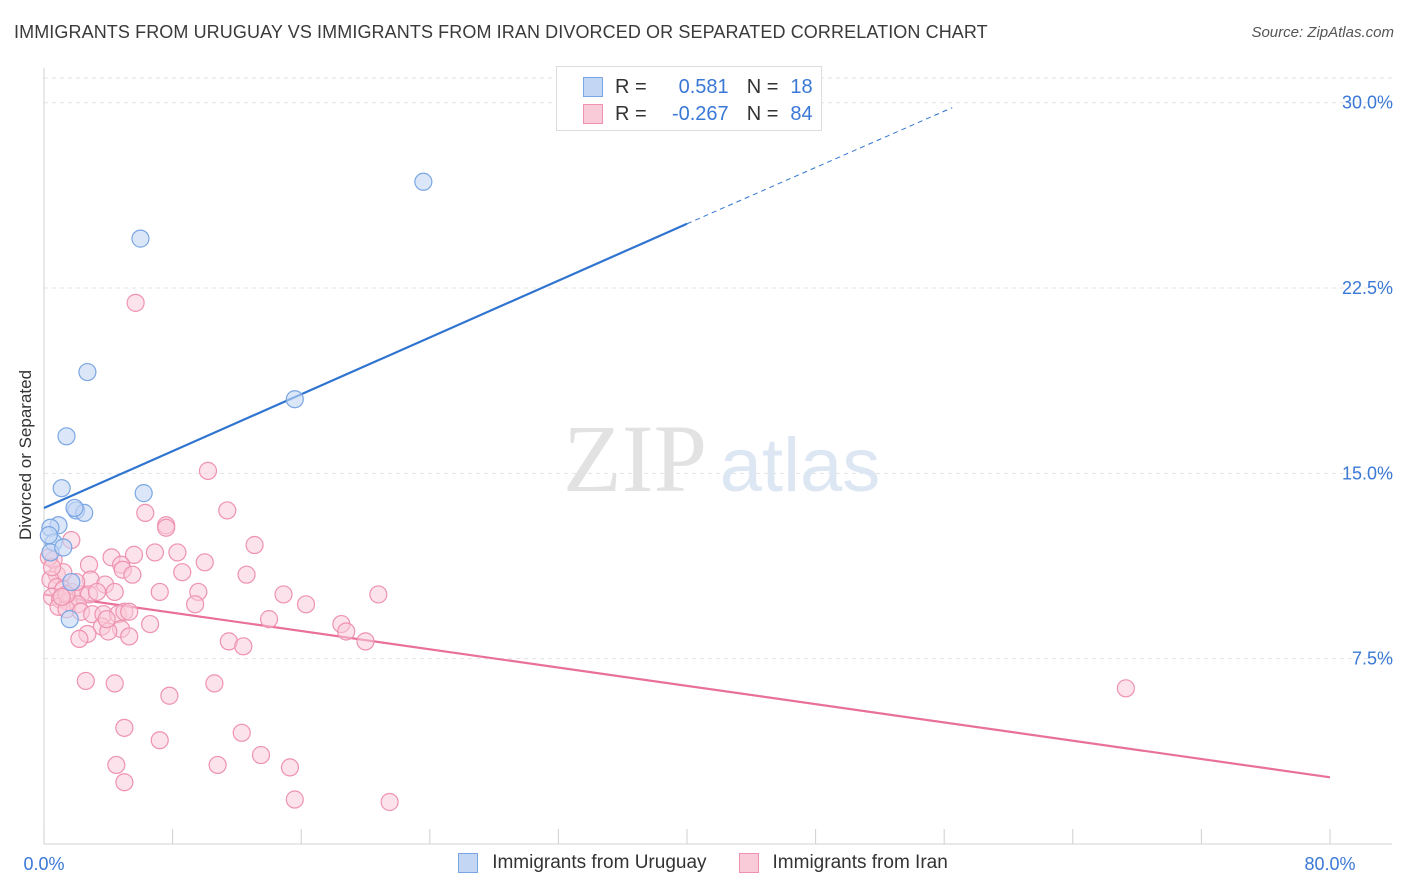  What do you see at coordinates (1372, 659) in the screenshot?
I see `y-tick-label: 7.5%` at bounding box center [1372, 659].